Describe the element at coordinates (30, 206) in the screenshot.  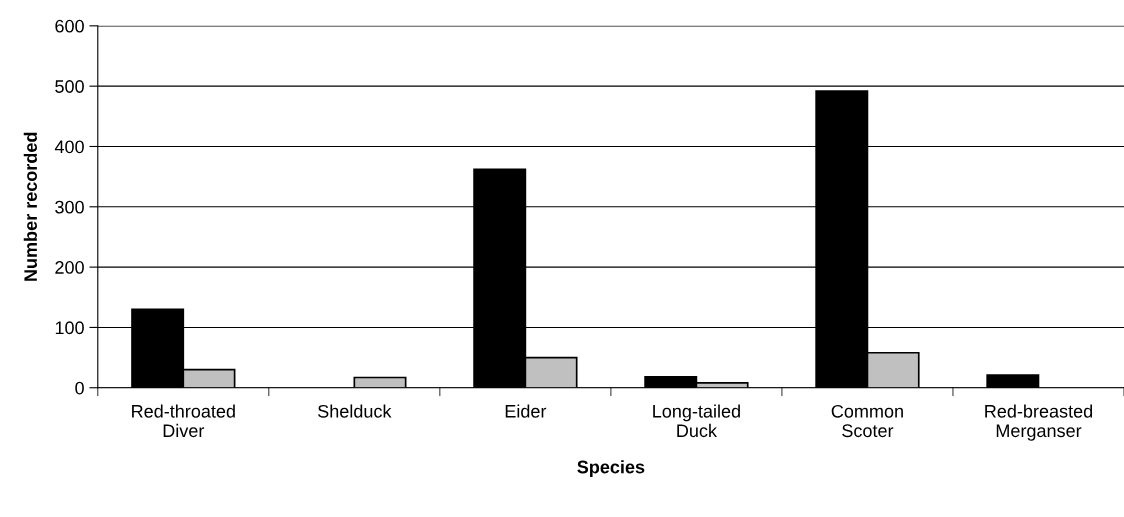
I see `y-axis-title: Number recorded` at that location.